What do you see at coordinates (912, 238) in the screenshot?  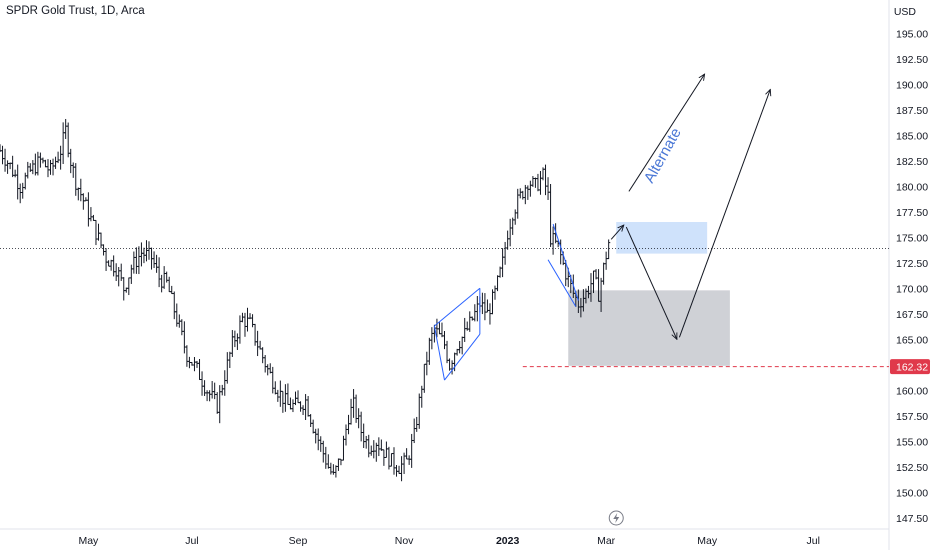 I see `y-tick-label: 175.00` at bounding box center [912, 238].